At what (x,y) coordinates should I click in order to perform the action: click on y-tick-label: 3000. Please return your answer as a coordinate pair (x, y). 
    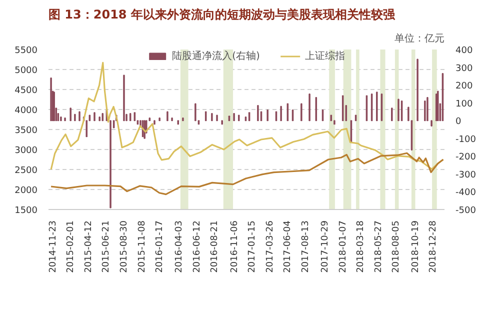
    Looking at the image, I should click on (26, 151).